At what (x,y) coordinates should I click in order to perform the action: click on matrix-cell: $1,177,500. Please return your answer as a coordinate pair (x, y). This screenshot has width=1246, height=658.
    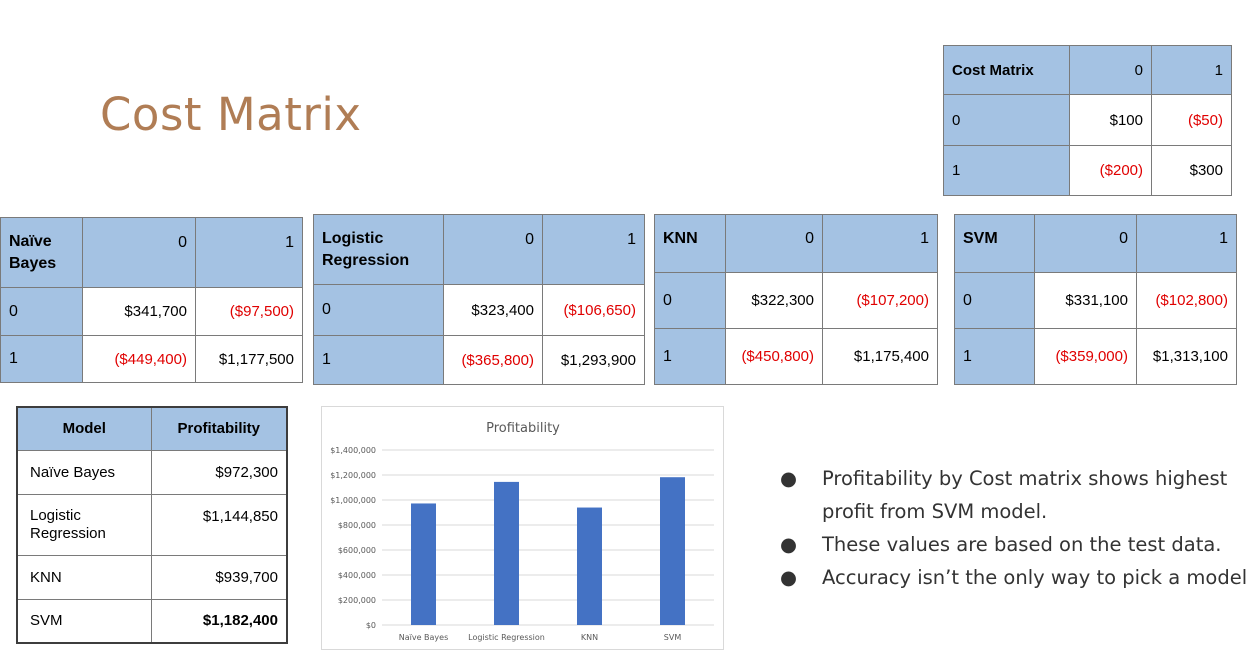
    Looking at the image, I should click on (249, 359).